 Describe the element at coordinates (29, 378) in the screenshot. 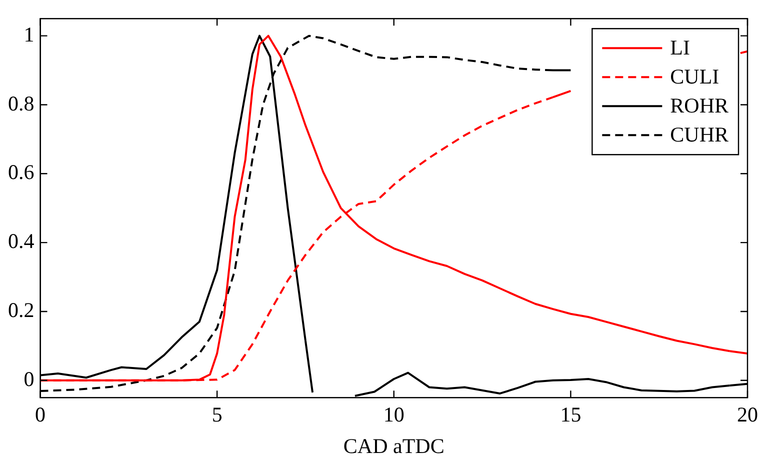

I see `y-tick-label: 0` at that location.